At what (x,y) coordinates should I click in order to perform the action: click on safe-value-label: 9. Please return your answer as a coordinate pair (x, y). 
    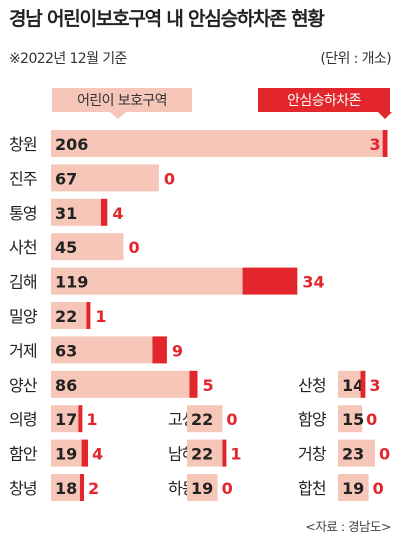
    Looking at the image, I should click on (177, 350).